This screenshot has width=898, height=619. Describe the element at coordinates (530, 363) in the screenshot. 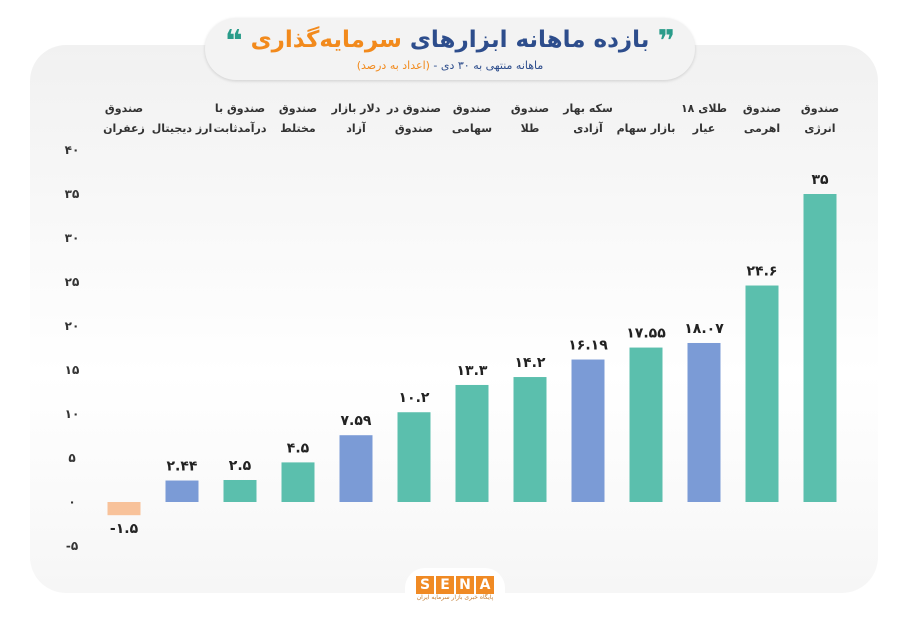

I see `data-label: ۱۴.۲` at that location.